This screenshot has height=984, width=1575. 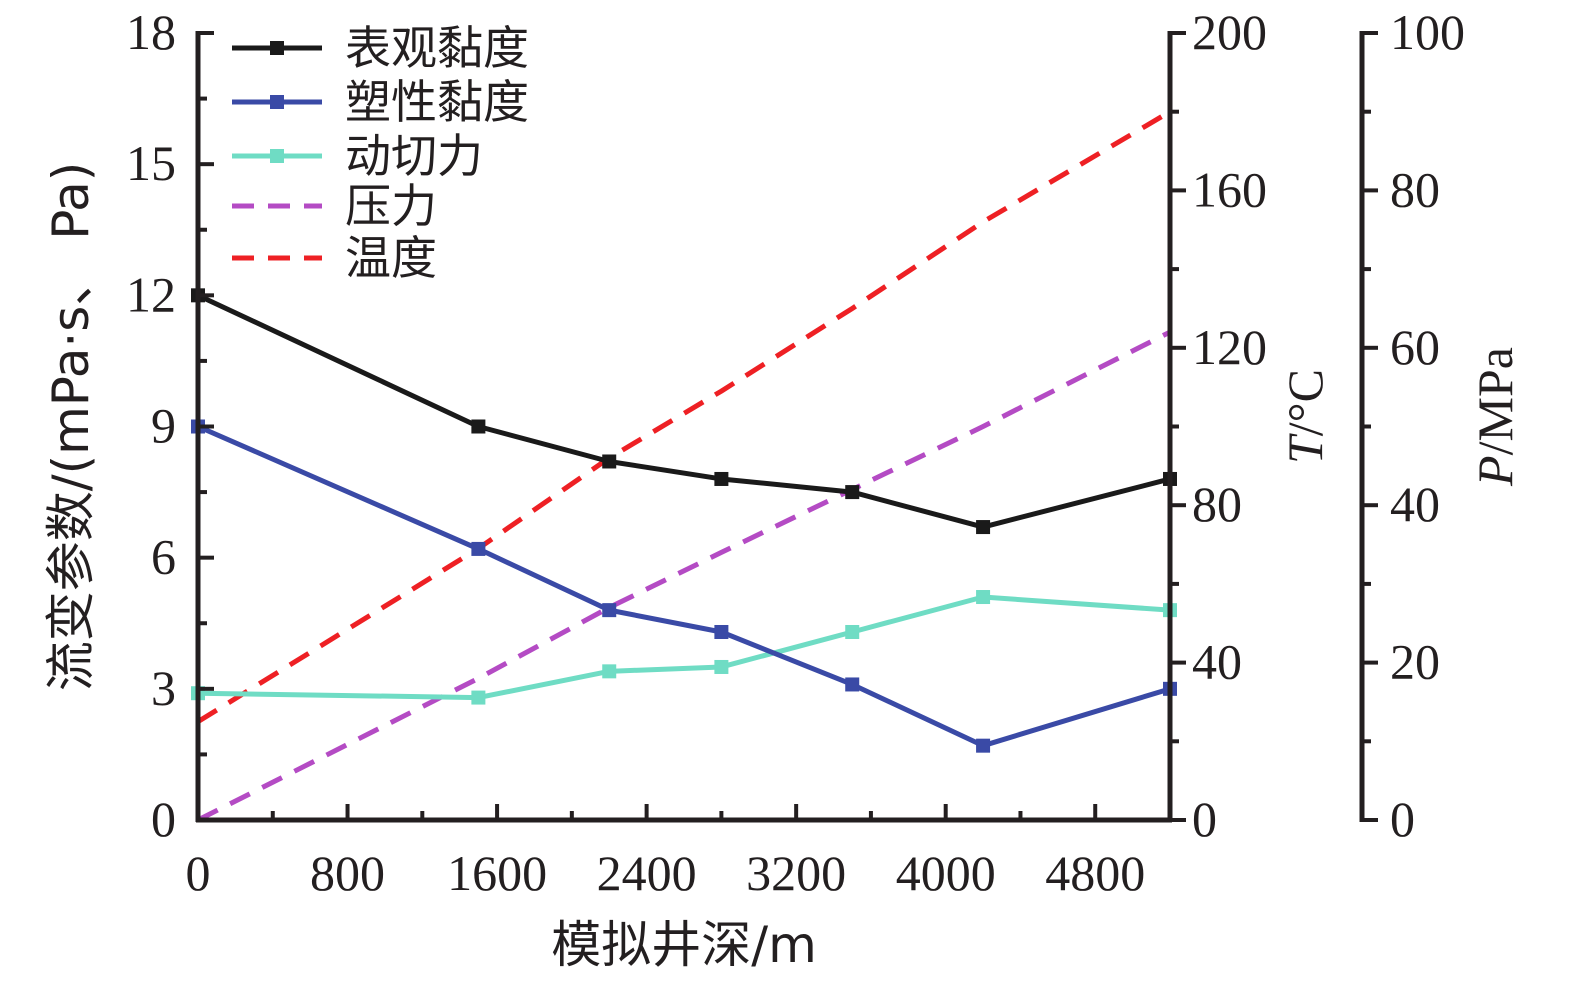 I want to click on x-tick-label: 2400, so click(x=647, y=873).